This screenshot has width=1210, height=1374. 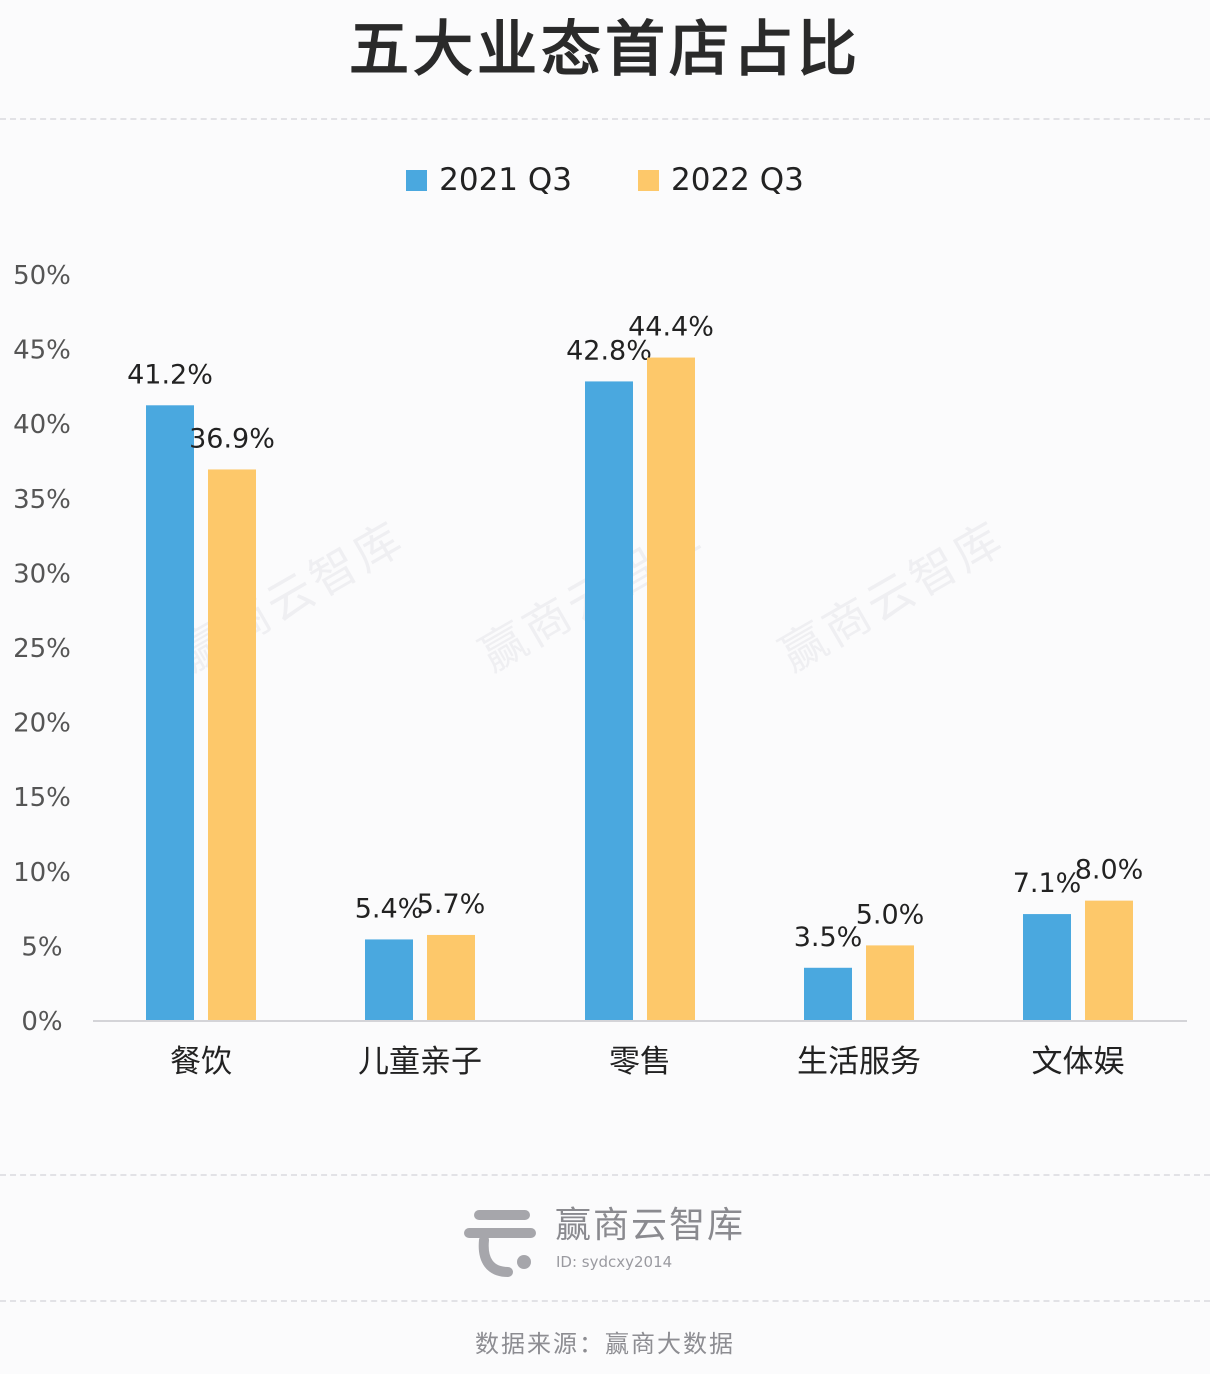 I want to click on data-label: 44.4%, so click(x=671, y=327).